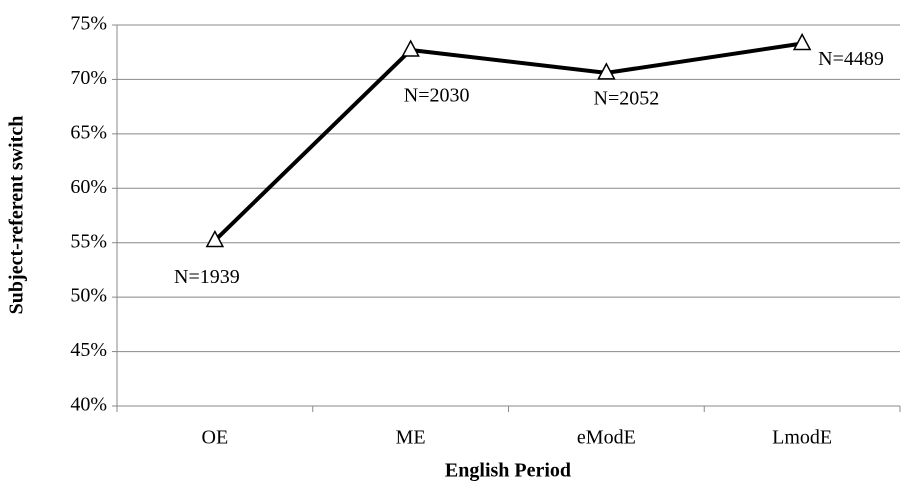  Describe the element at coordinates (606, 438) in the screenshot. I see `x-tick-label: eModE` at that location.